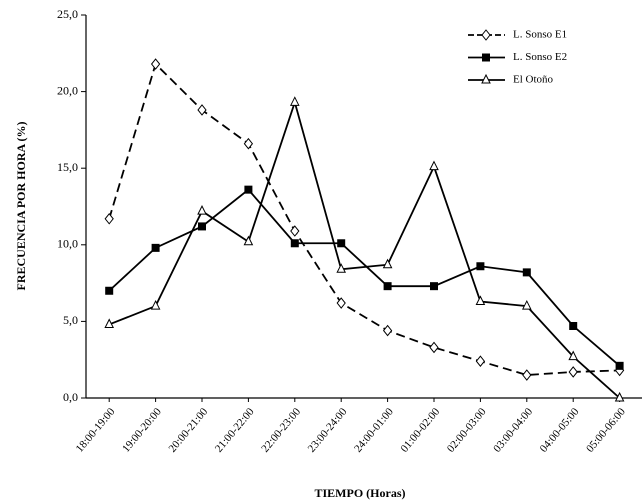 The image size is (643, 503). What do you see at coordinates (142, 429) in the screenshot?
I see `x-tick-label: 19:00-20:00` at bounding box center [142, 429].